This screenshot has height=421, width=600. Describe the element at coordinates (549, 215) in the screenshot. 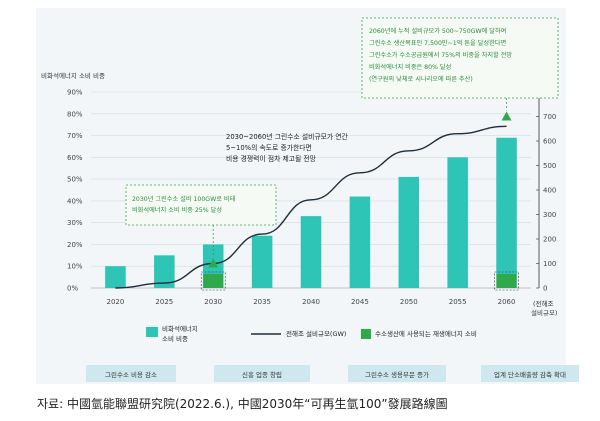

I see `y-tick-right: 300` at that location.